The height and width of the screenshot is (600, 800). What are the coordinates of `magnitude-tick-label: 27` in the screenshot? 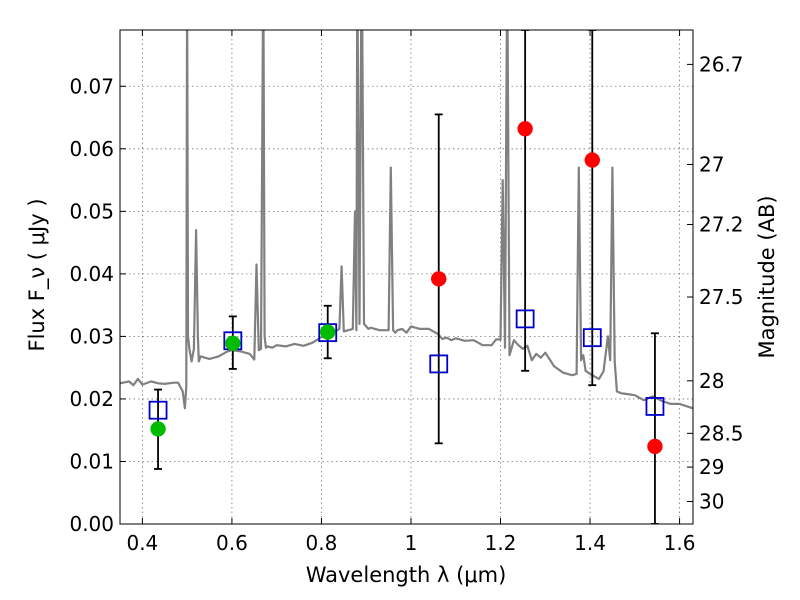 It's located at (711, 164).